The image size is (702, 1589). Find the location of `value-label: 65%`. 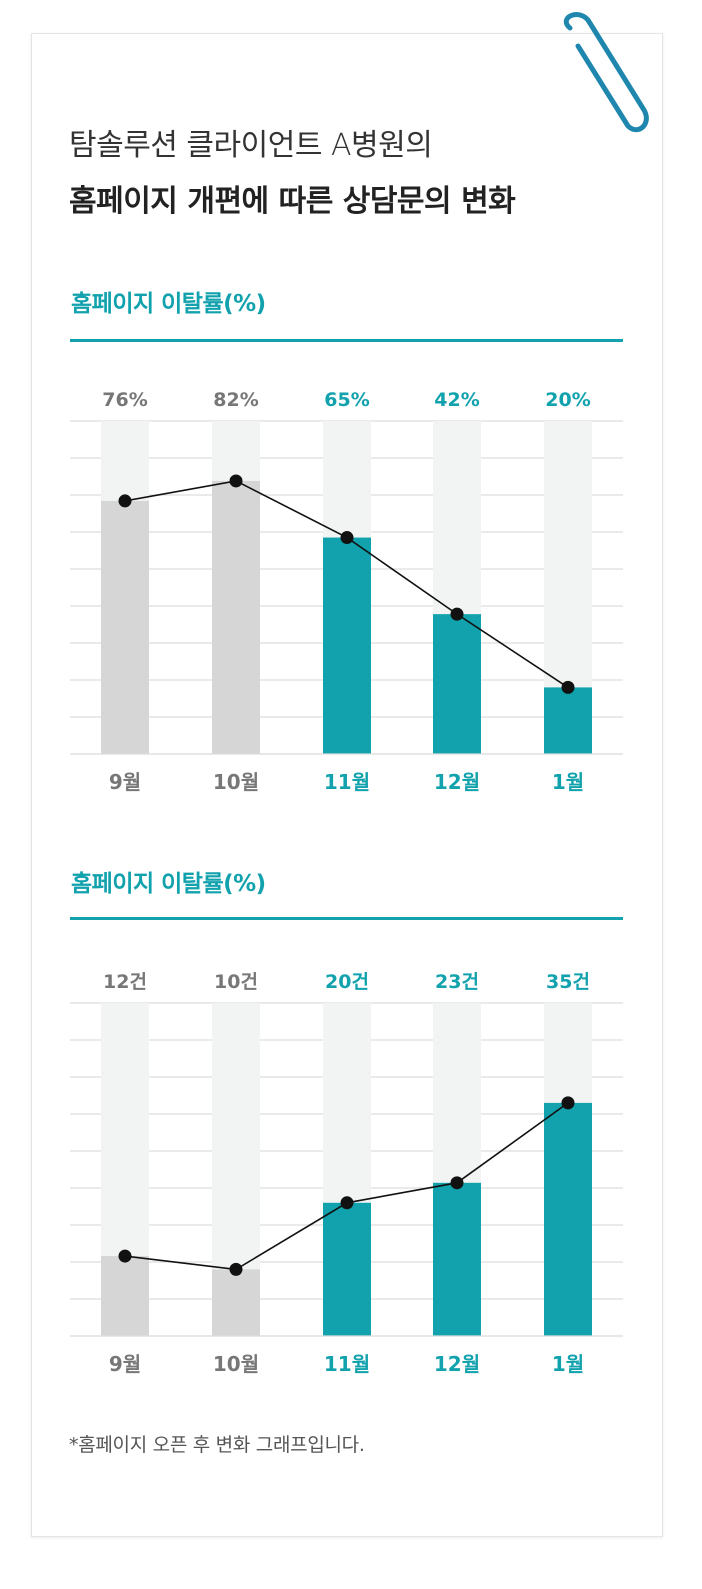

value-label: 65% is located at coordinates (346, 400).